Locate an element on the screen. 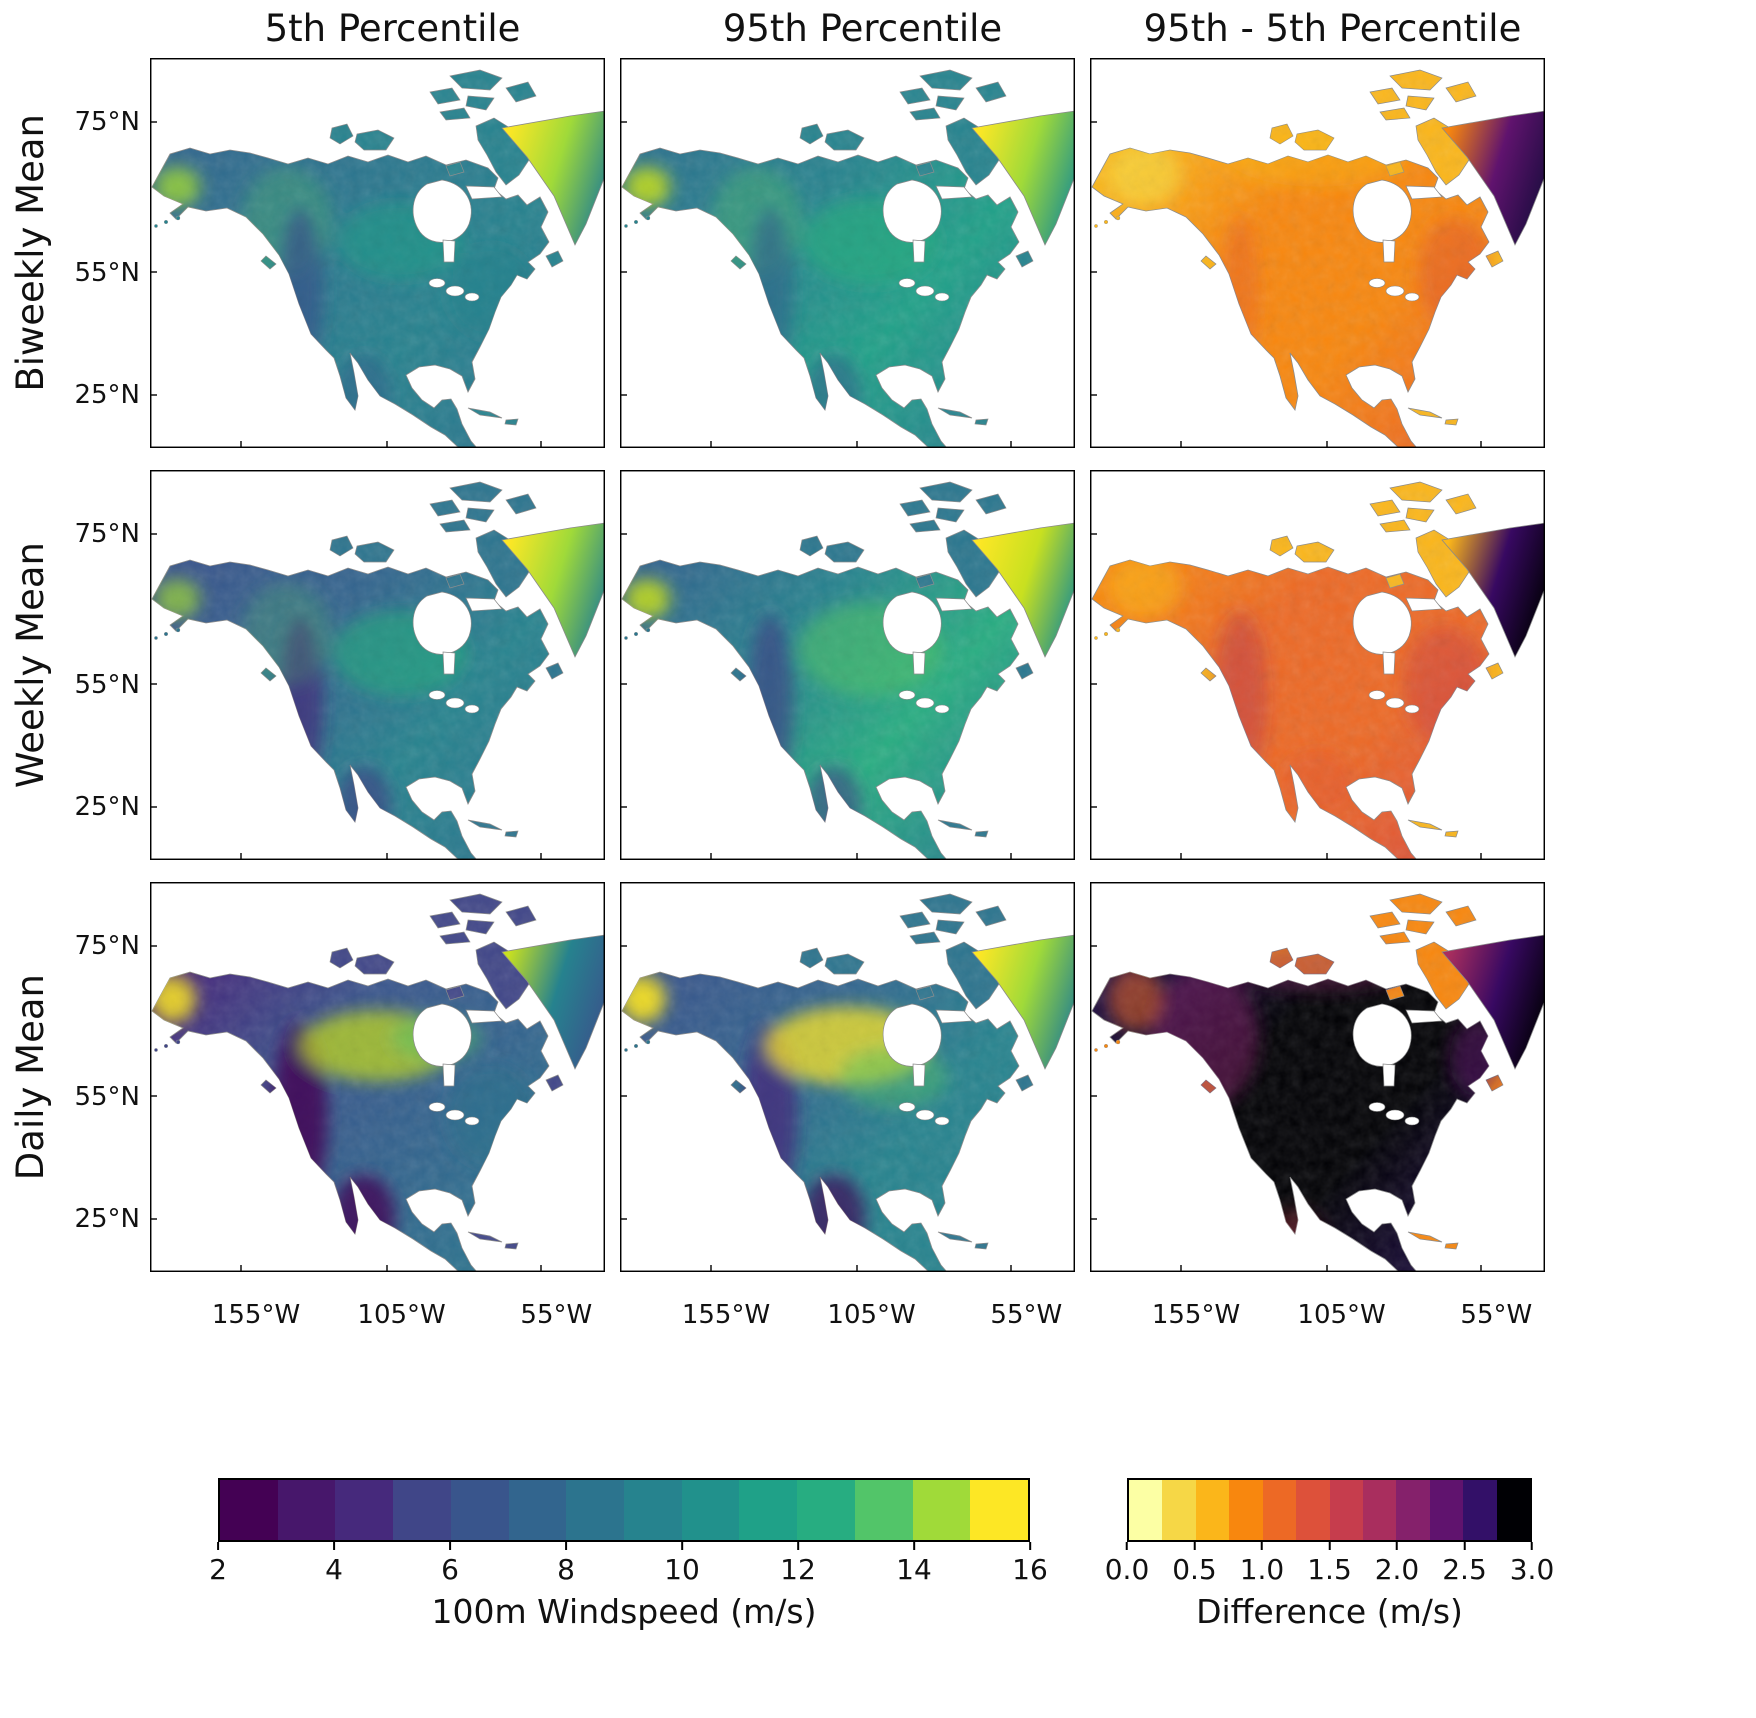 This screenshot has width=1756, height=1718. colorbar-tick-label: 3.0 is located at coordinates (1532, 1569).